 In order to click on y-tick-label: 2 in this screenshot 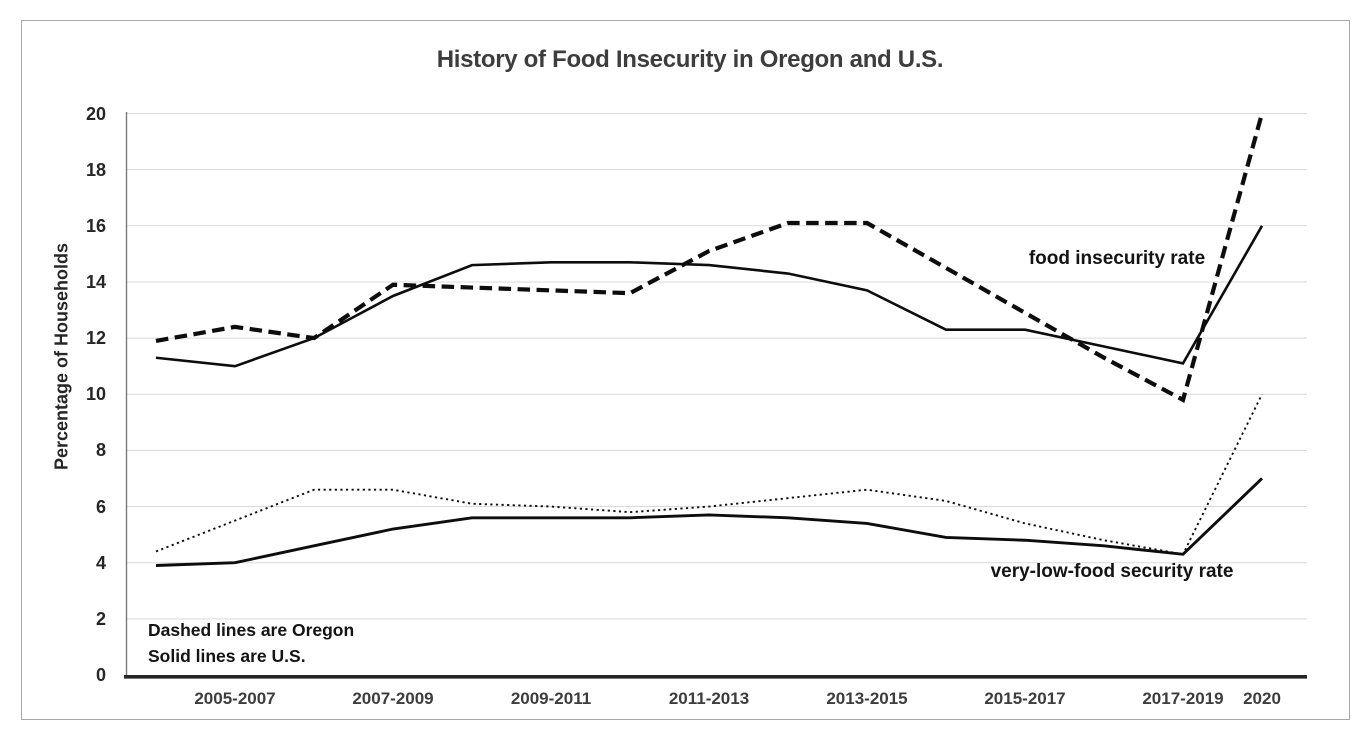, I will do `click(100, 618)`.